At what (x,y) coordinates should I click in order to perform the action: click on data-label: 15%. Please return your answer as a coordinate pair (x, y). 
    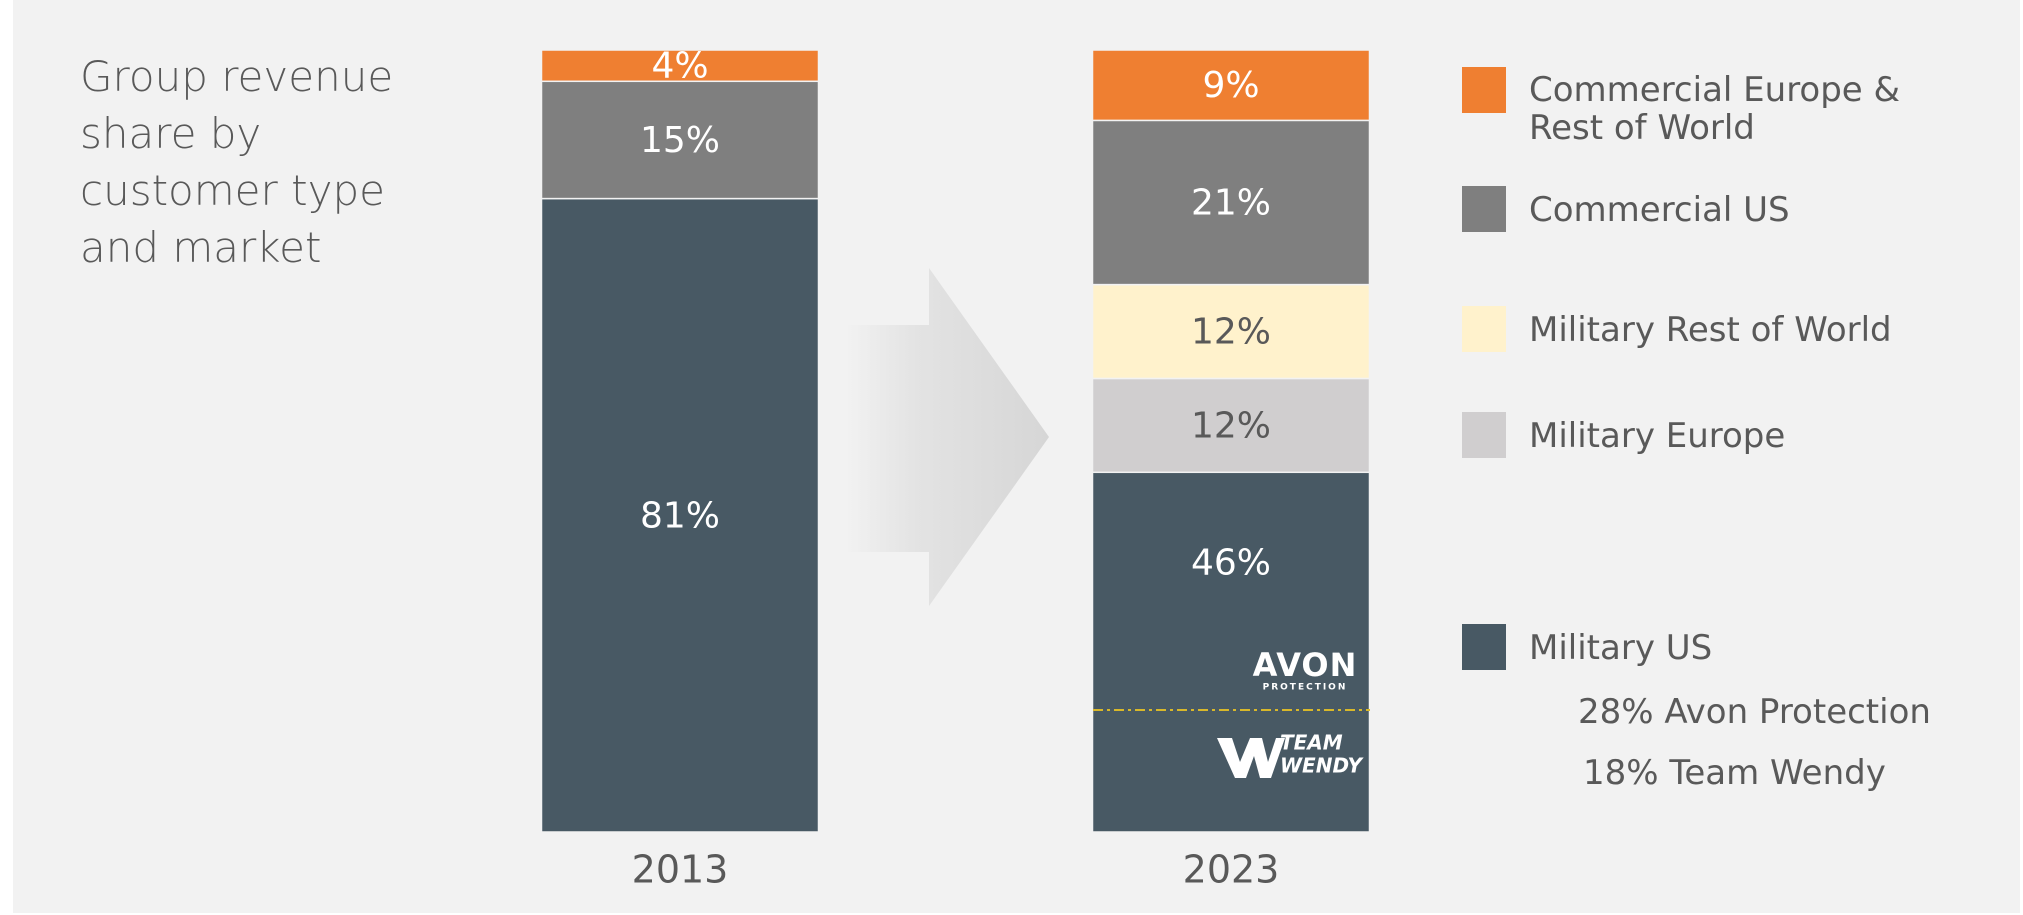
    Looking at the image, I should click on (680, 140).